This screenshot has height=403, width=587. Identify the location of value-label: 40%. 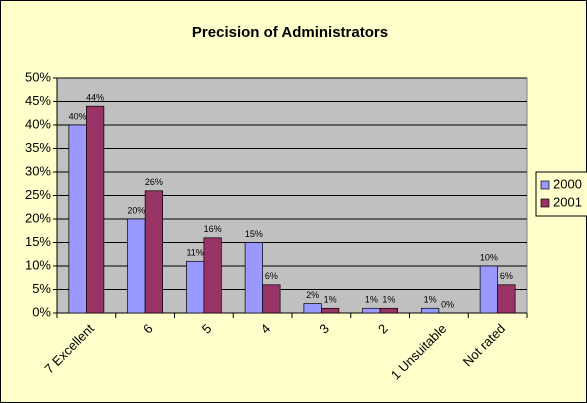
(78, 116).